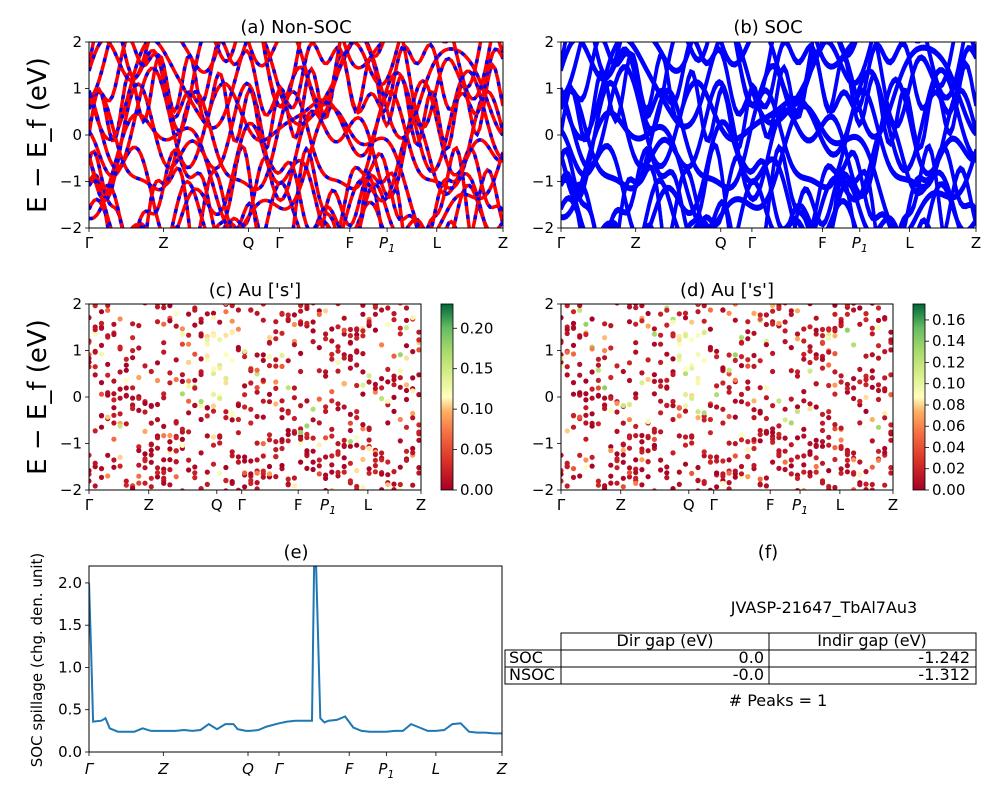  I want to click on xtick-label: L, so click(909, 243).